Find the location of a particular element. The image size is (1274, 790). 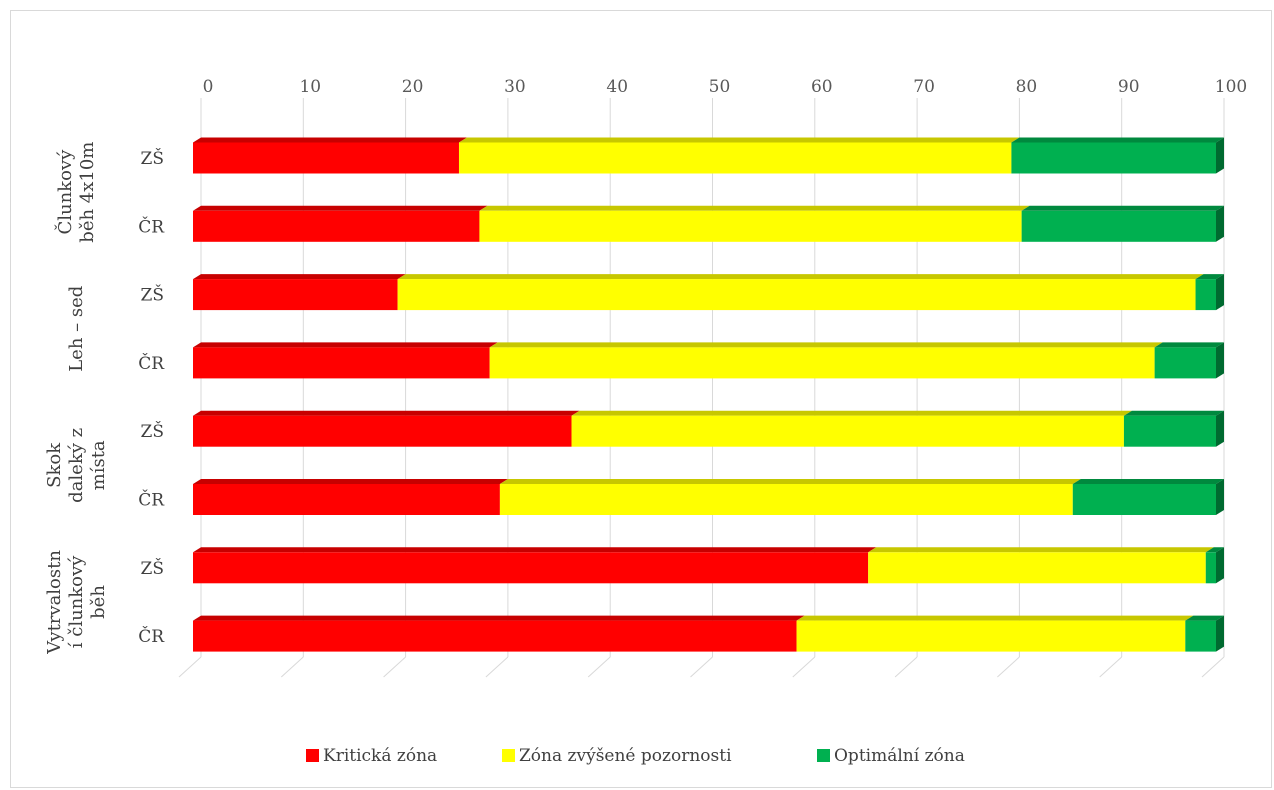

x-tick-label: 30 is located at coordinates (515, 87).